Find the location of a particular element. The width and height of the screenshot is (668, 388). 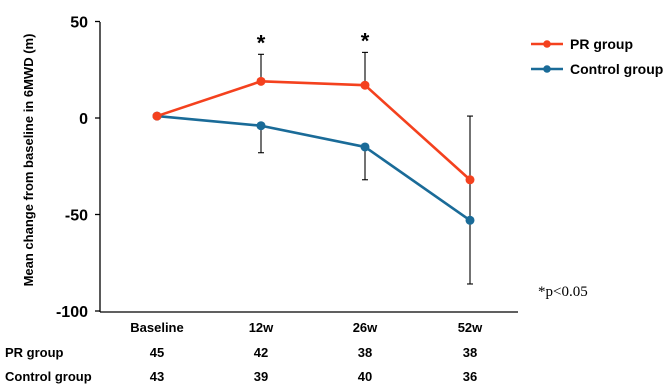

y-tick-label: -100 is located at coordinates (72, 312).